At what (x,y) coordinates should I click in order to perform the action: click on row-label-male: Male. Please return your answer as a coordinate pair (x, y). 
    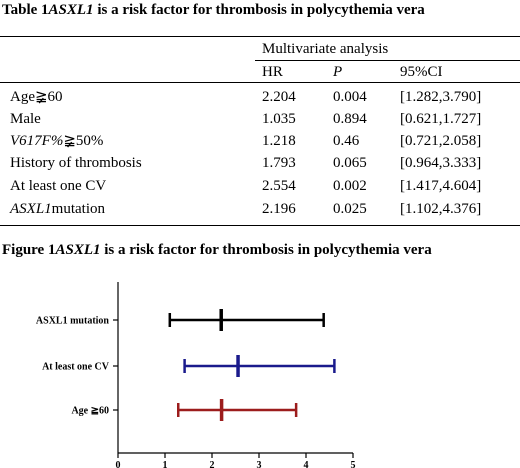
    Looking at the image, I should click on (25, 119).